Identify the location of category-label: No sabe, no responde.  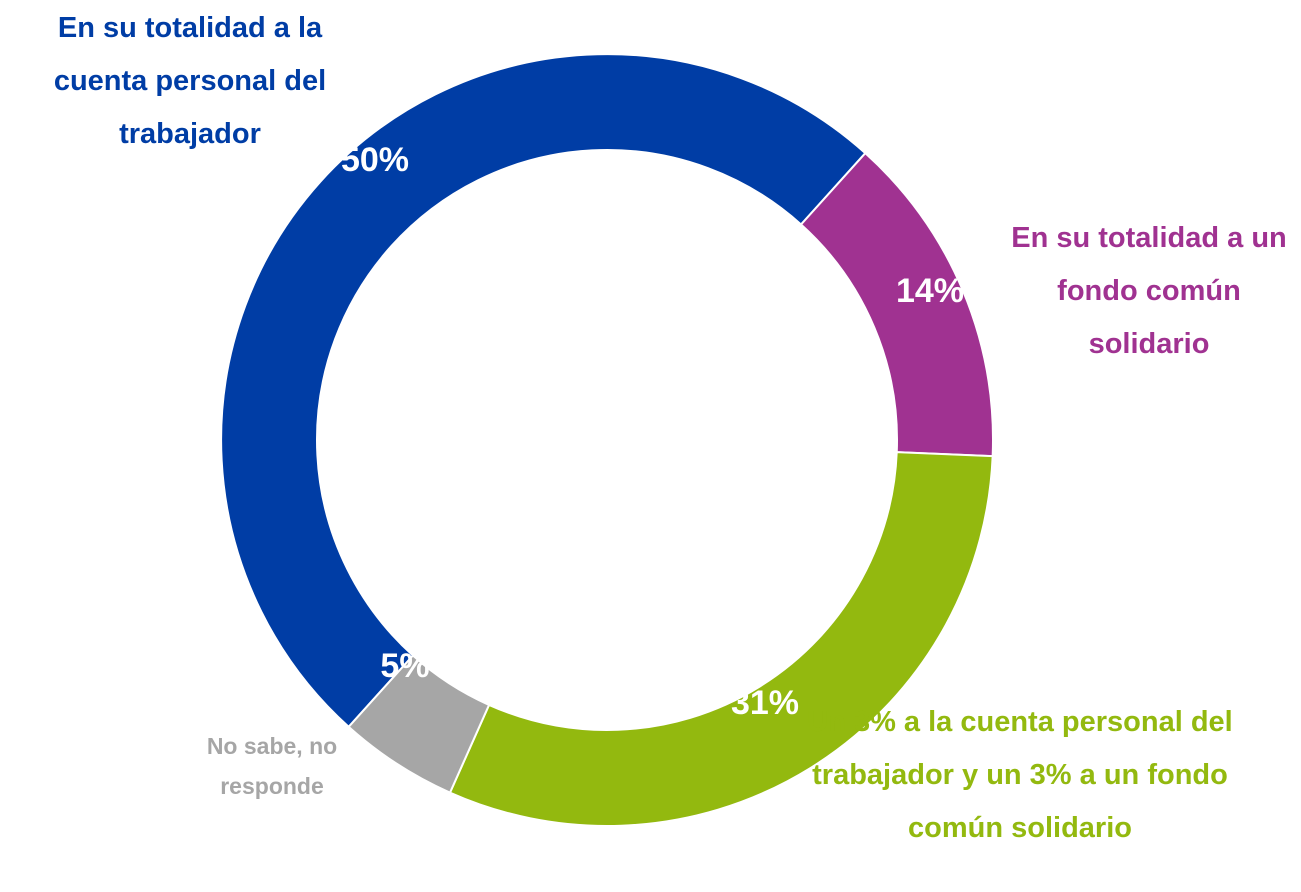
(272, 766).